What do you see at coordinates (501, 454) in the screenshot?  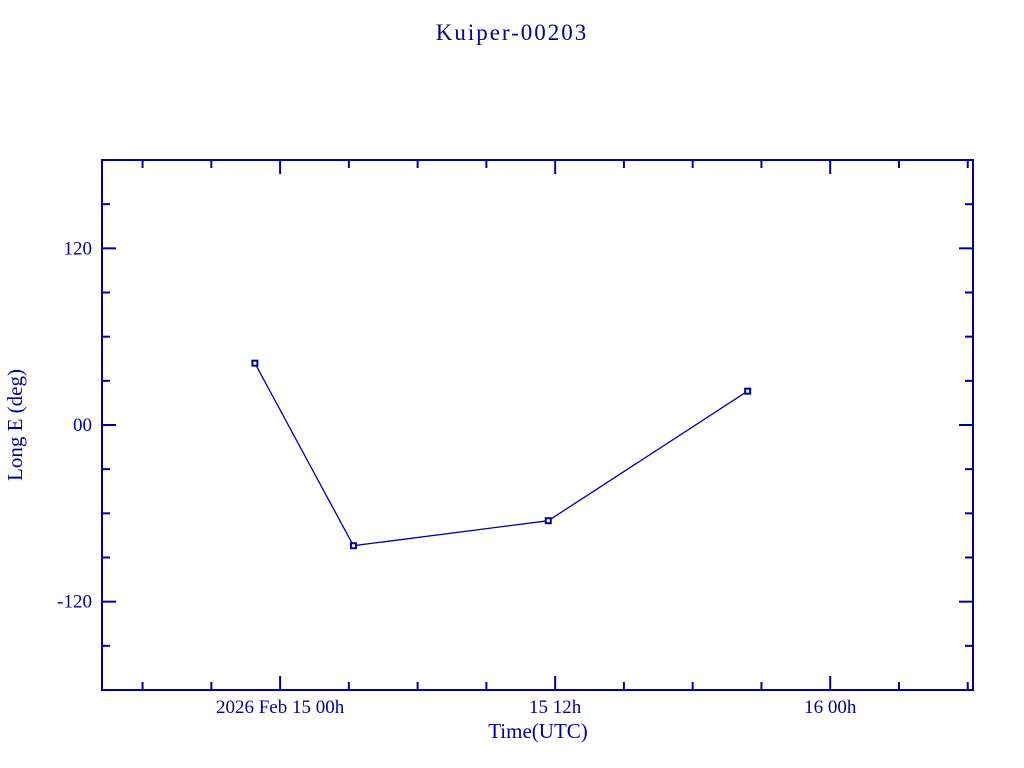 I see `data-series-line` at bounding box center [501, 454].